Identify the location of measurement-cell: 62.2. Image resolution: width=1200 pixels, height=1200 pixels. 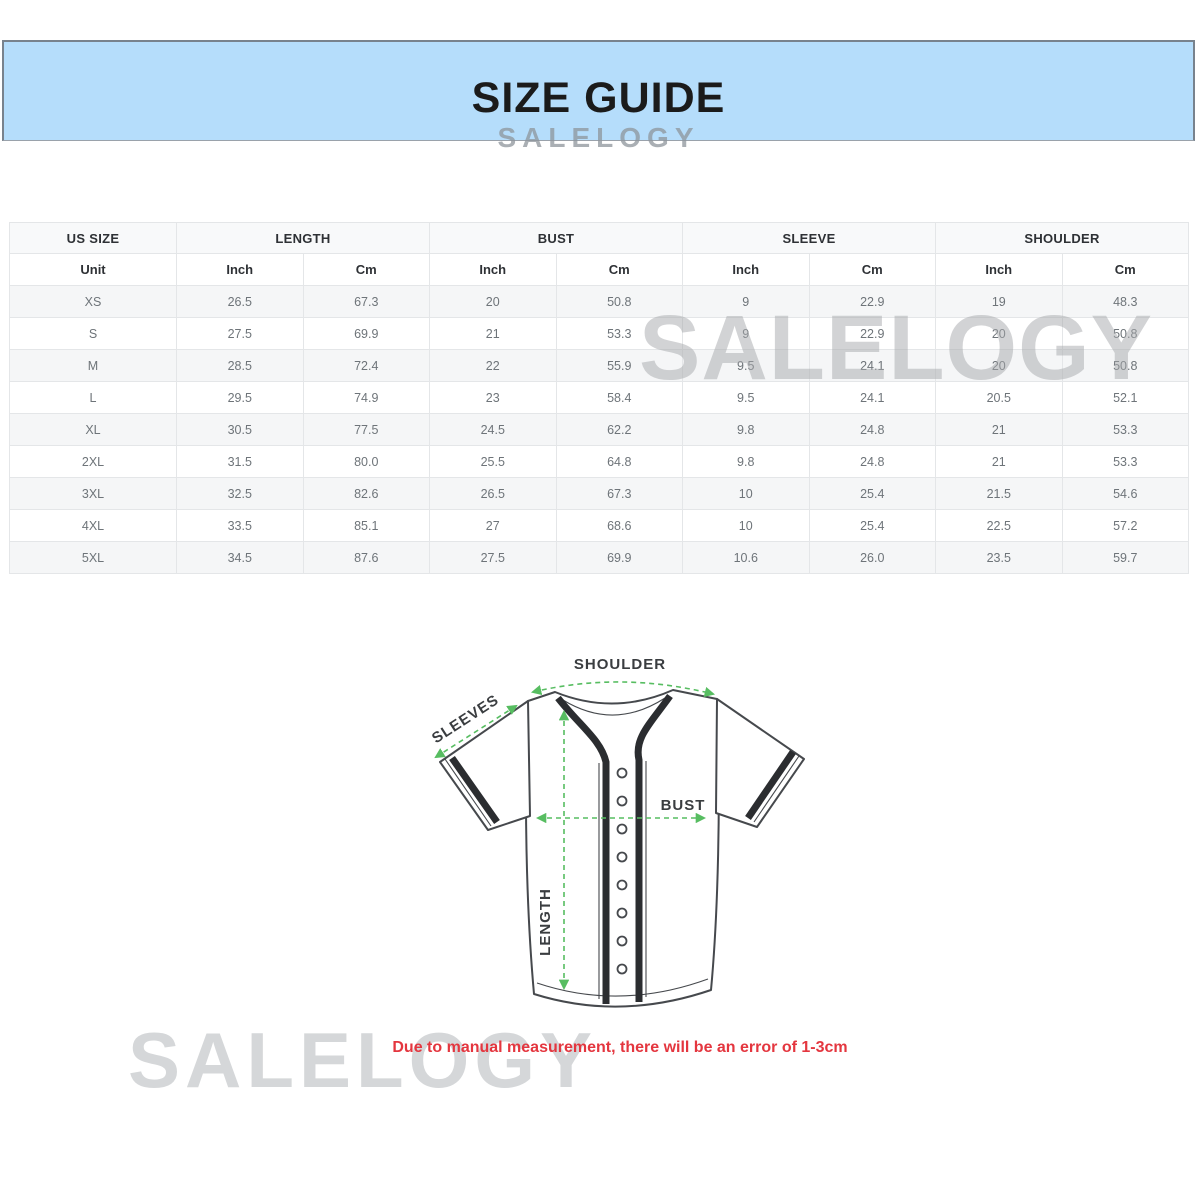
(619, 429).